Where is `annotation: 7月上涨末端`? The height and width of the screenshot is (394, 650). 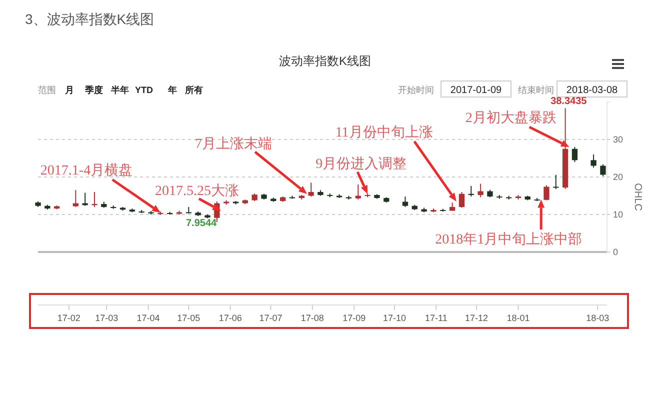 annotation: 7月上涨末端 is located at coordinates (233, 144).